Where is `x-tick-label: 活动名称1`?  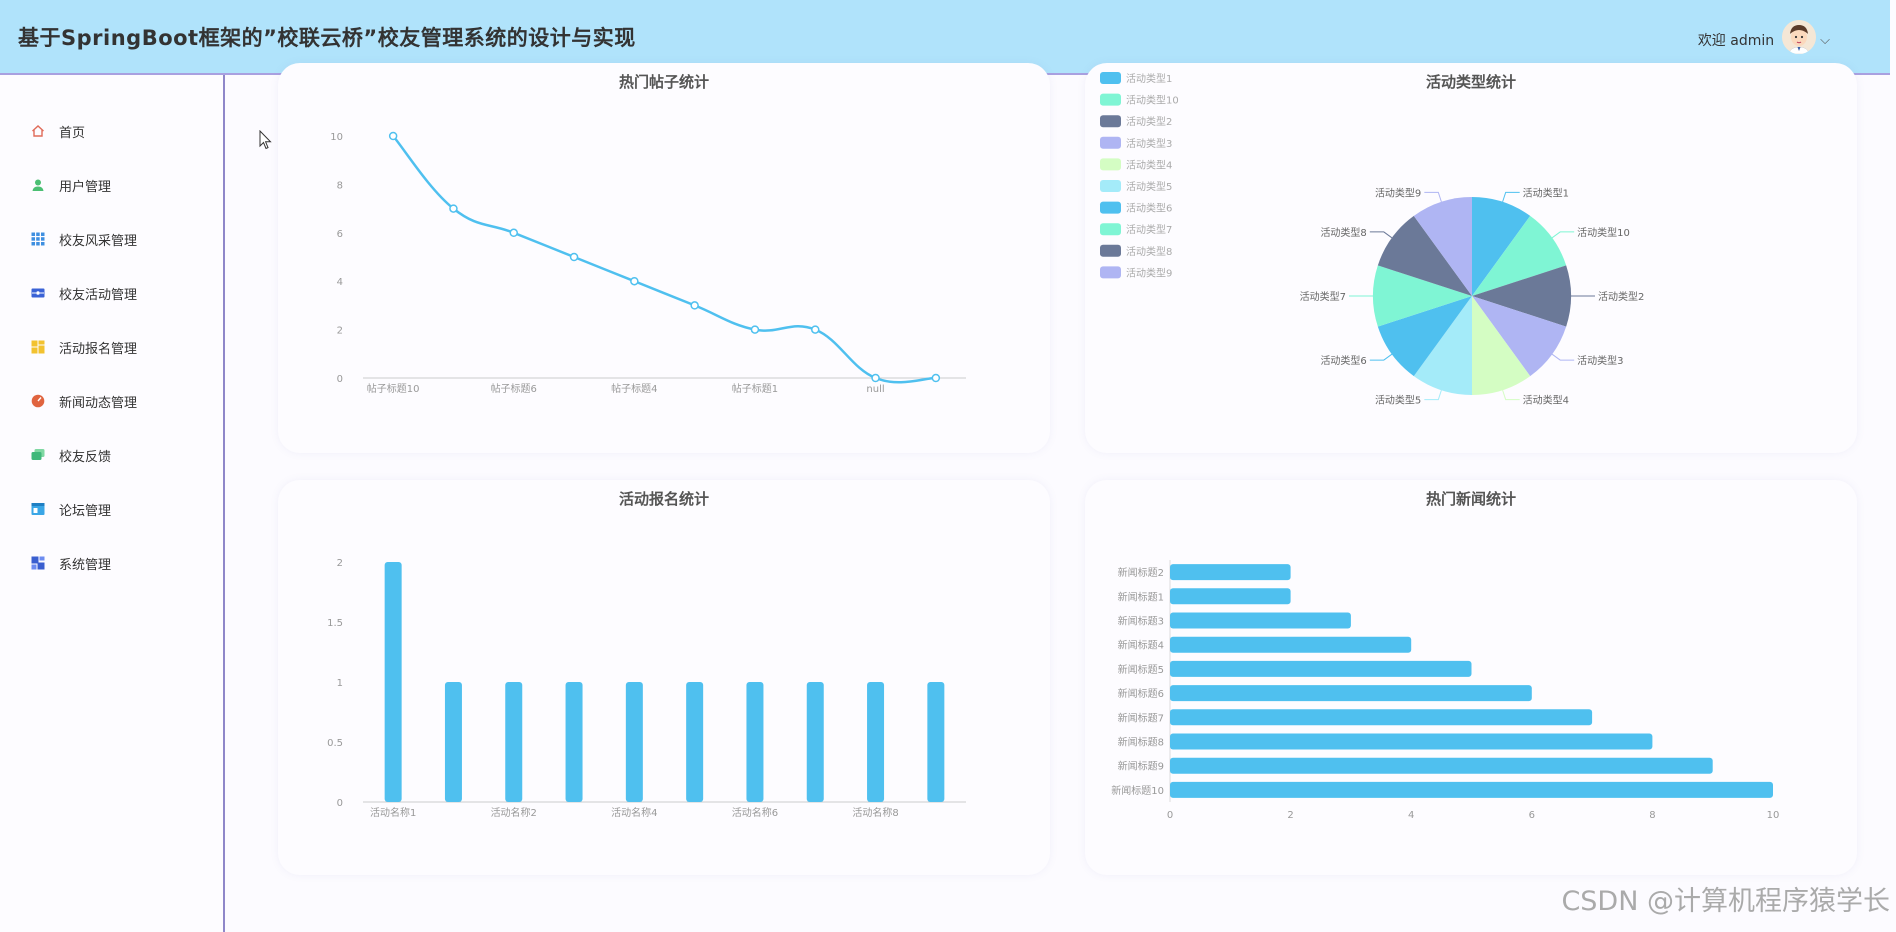
x-tick-label: 活动名称1 is located at coordinates (393, 812).